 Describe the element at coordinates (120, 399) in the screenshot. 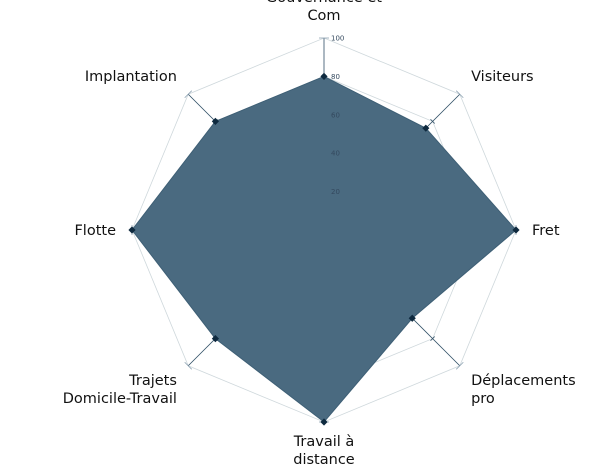

I see `axis-label: Domicile-Travail` at that location.